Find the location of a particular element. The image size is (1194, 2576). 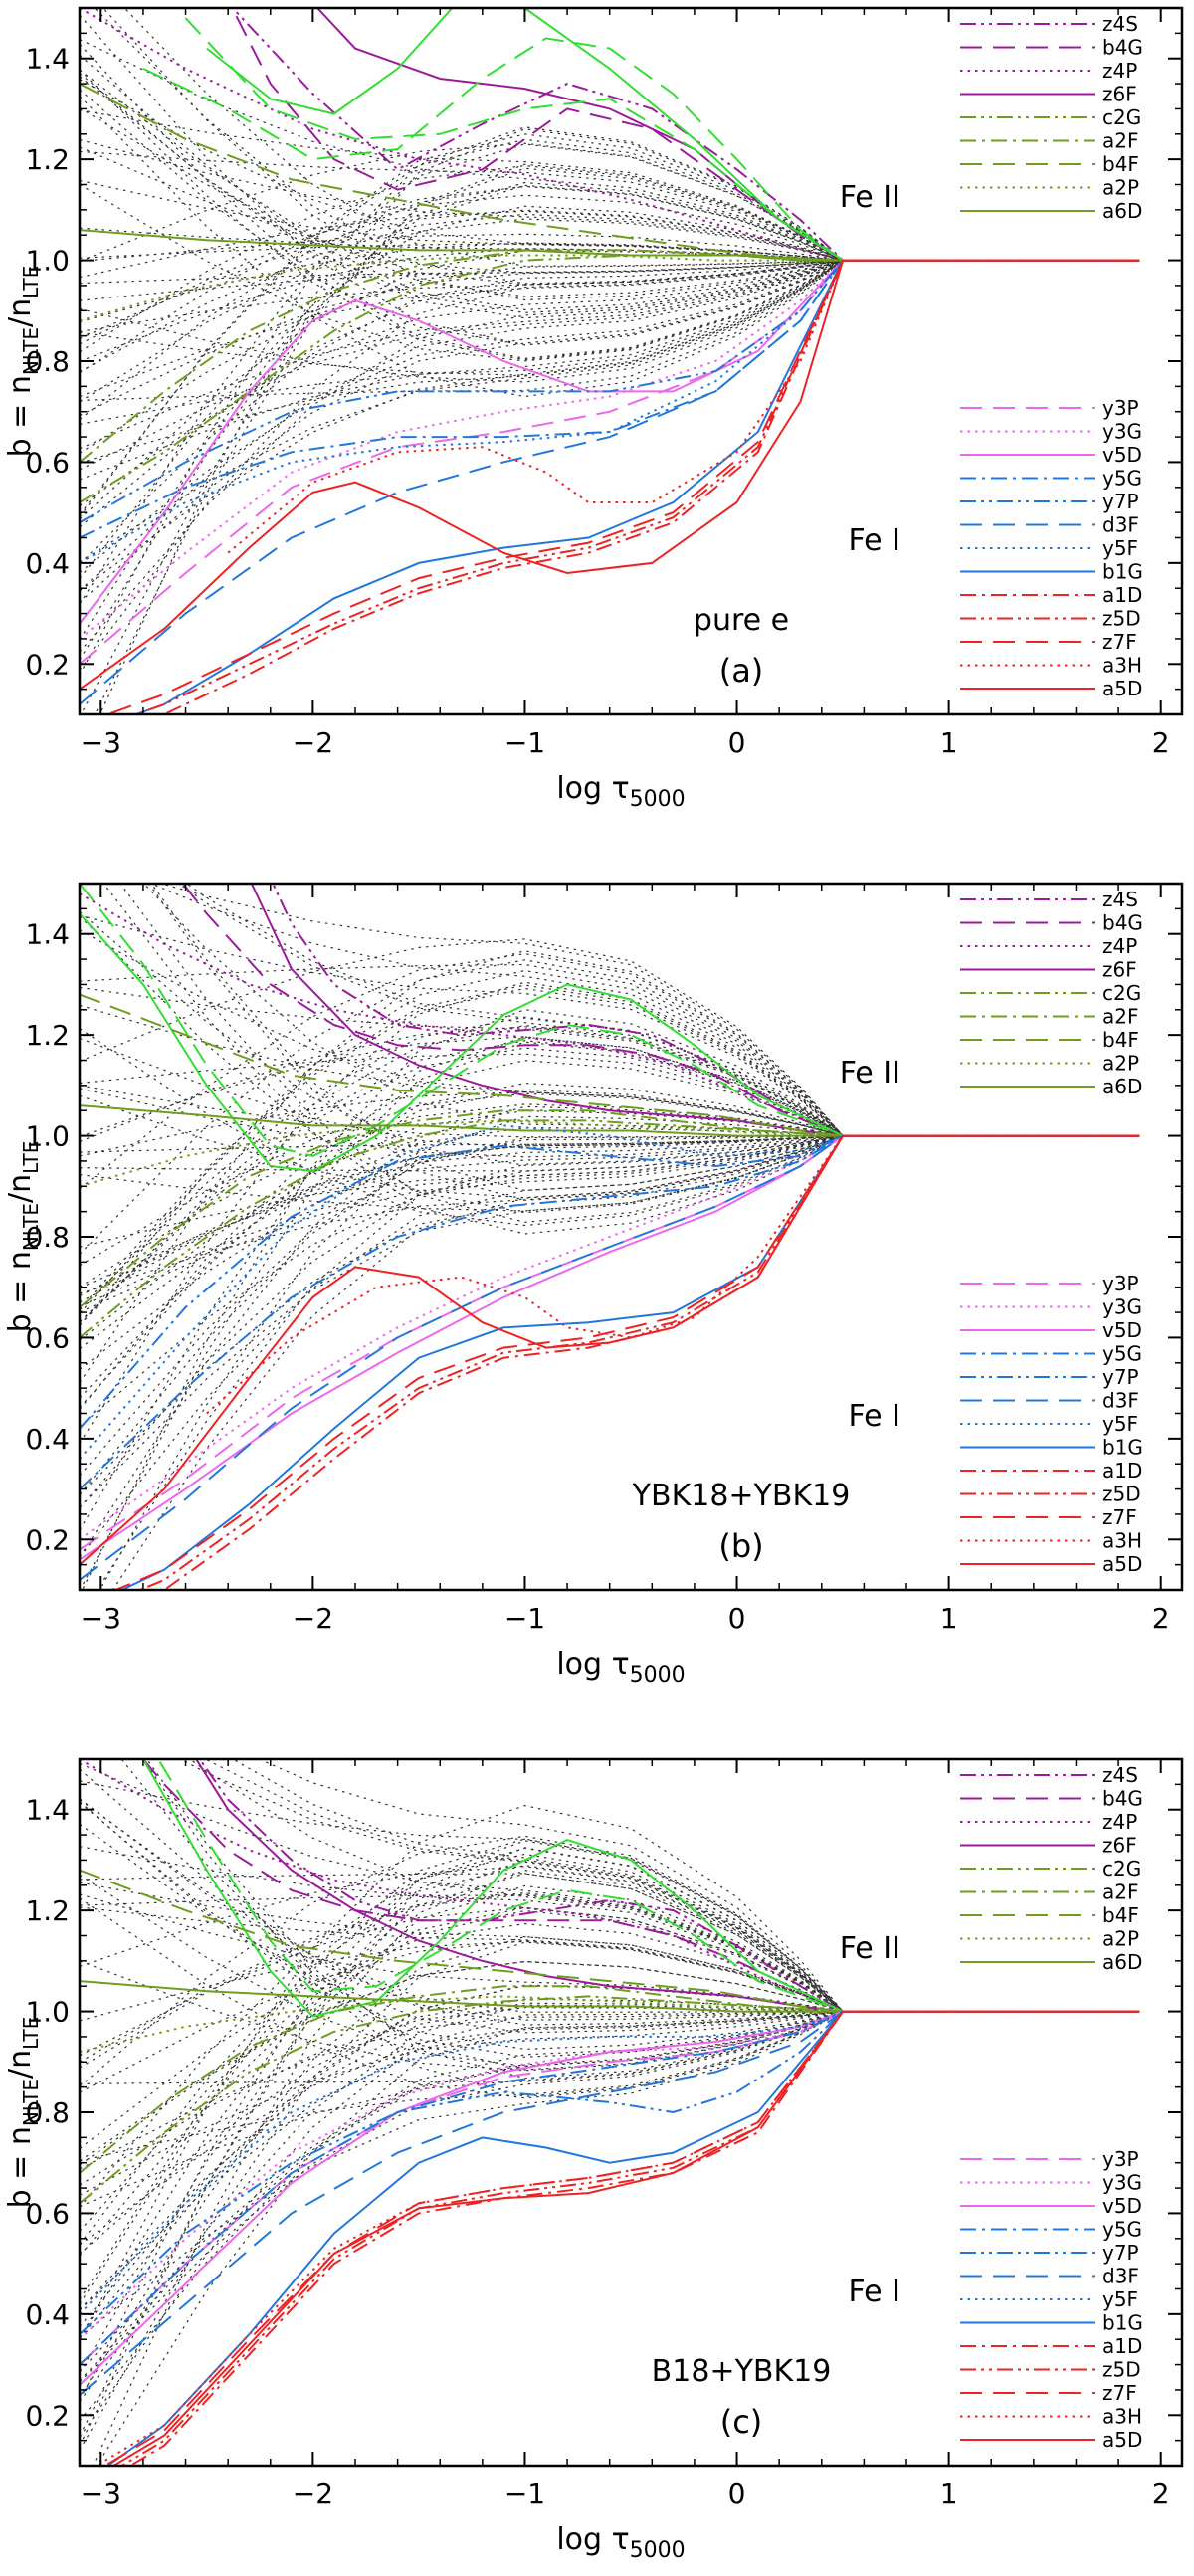

legend-label-z6F: z6F is located at coordinates (1119, 1846).